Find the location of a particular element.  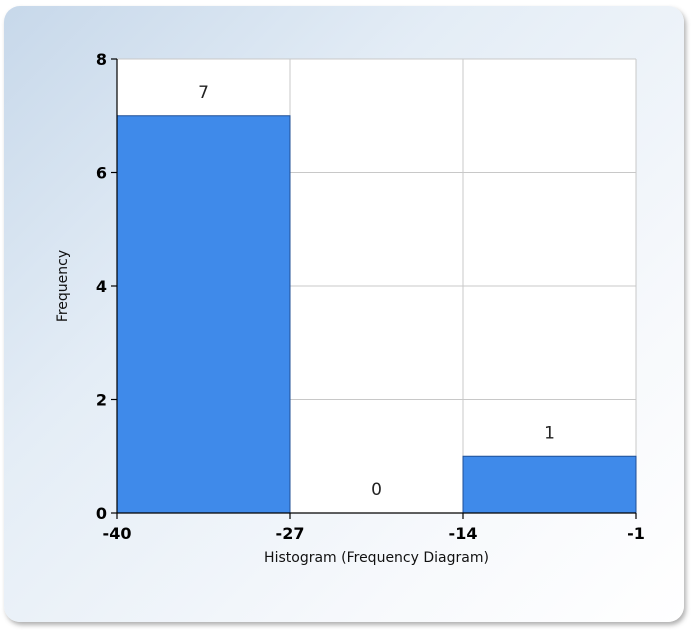

x-axis-title: Histogram (Frequency Diagram) is located at coordinates (376, 558).